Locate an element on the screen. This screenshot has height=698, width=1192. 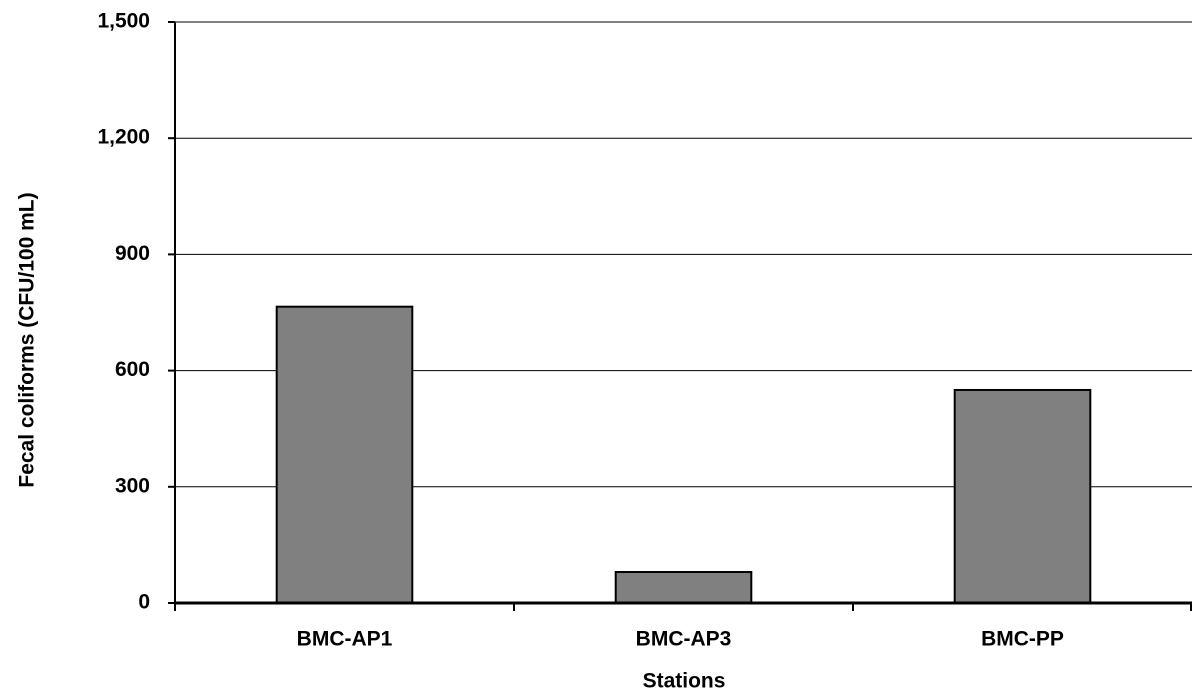
y-tick-label: 300 is located at coordinates (132, 485).